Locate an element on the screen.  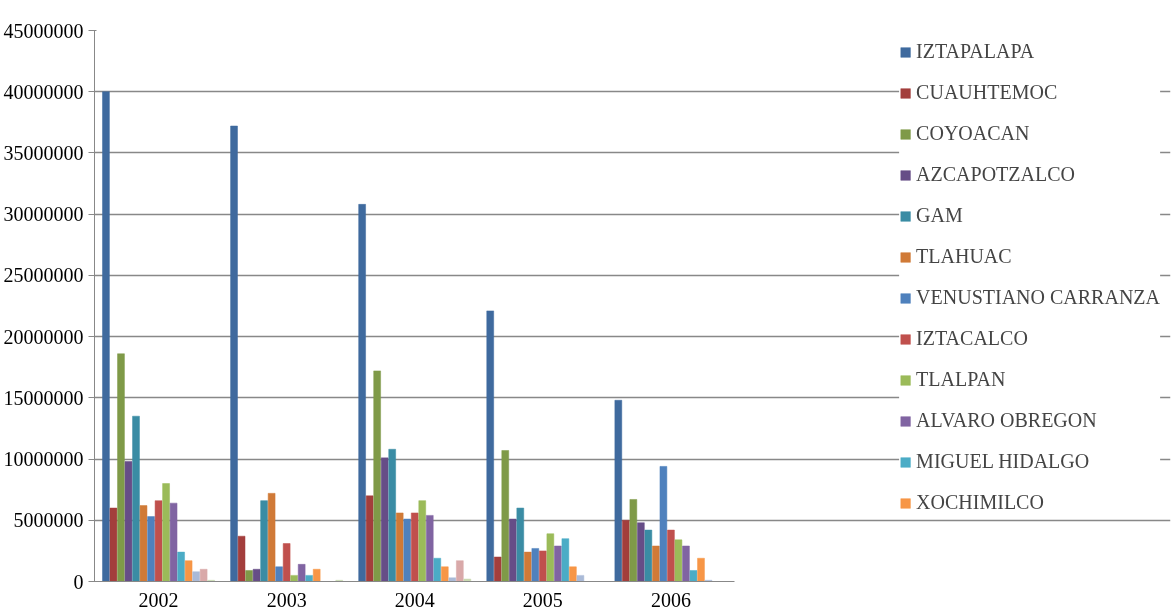
legend-label: IZTACALCO is located at coordinates (972, 338).